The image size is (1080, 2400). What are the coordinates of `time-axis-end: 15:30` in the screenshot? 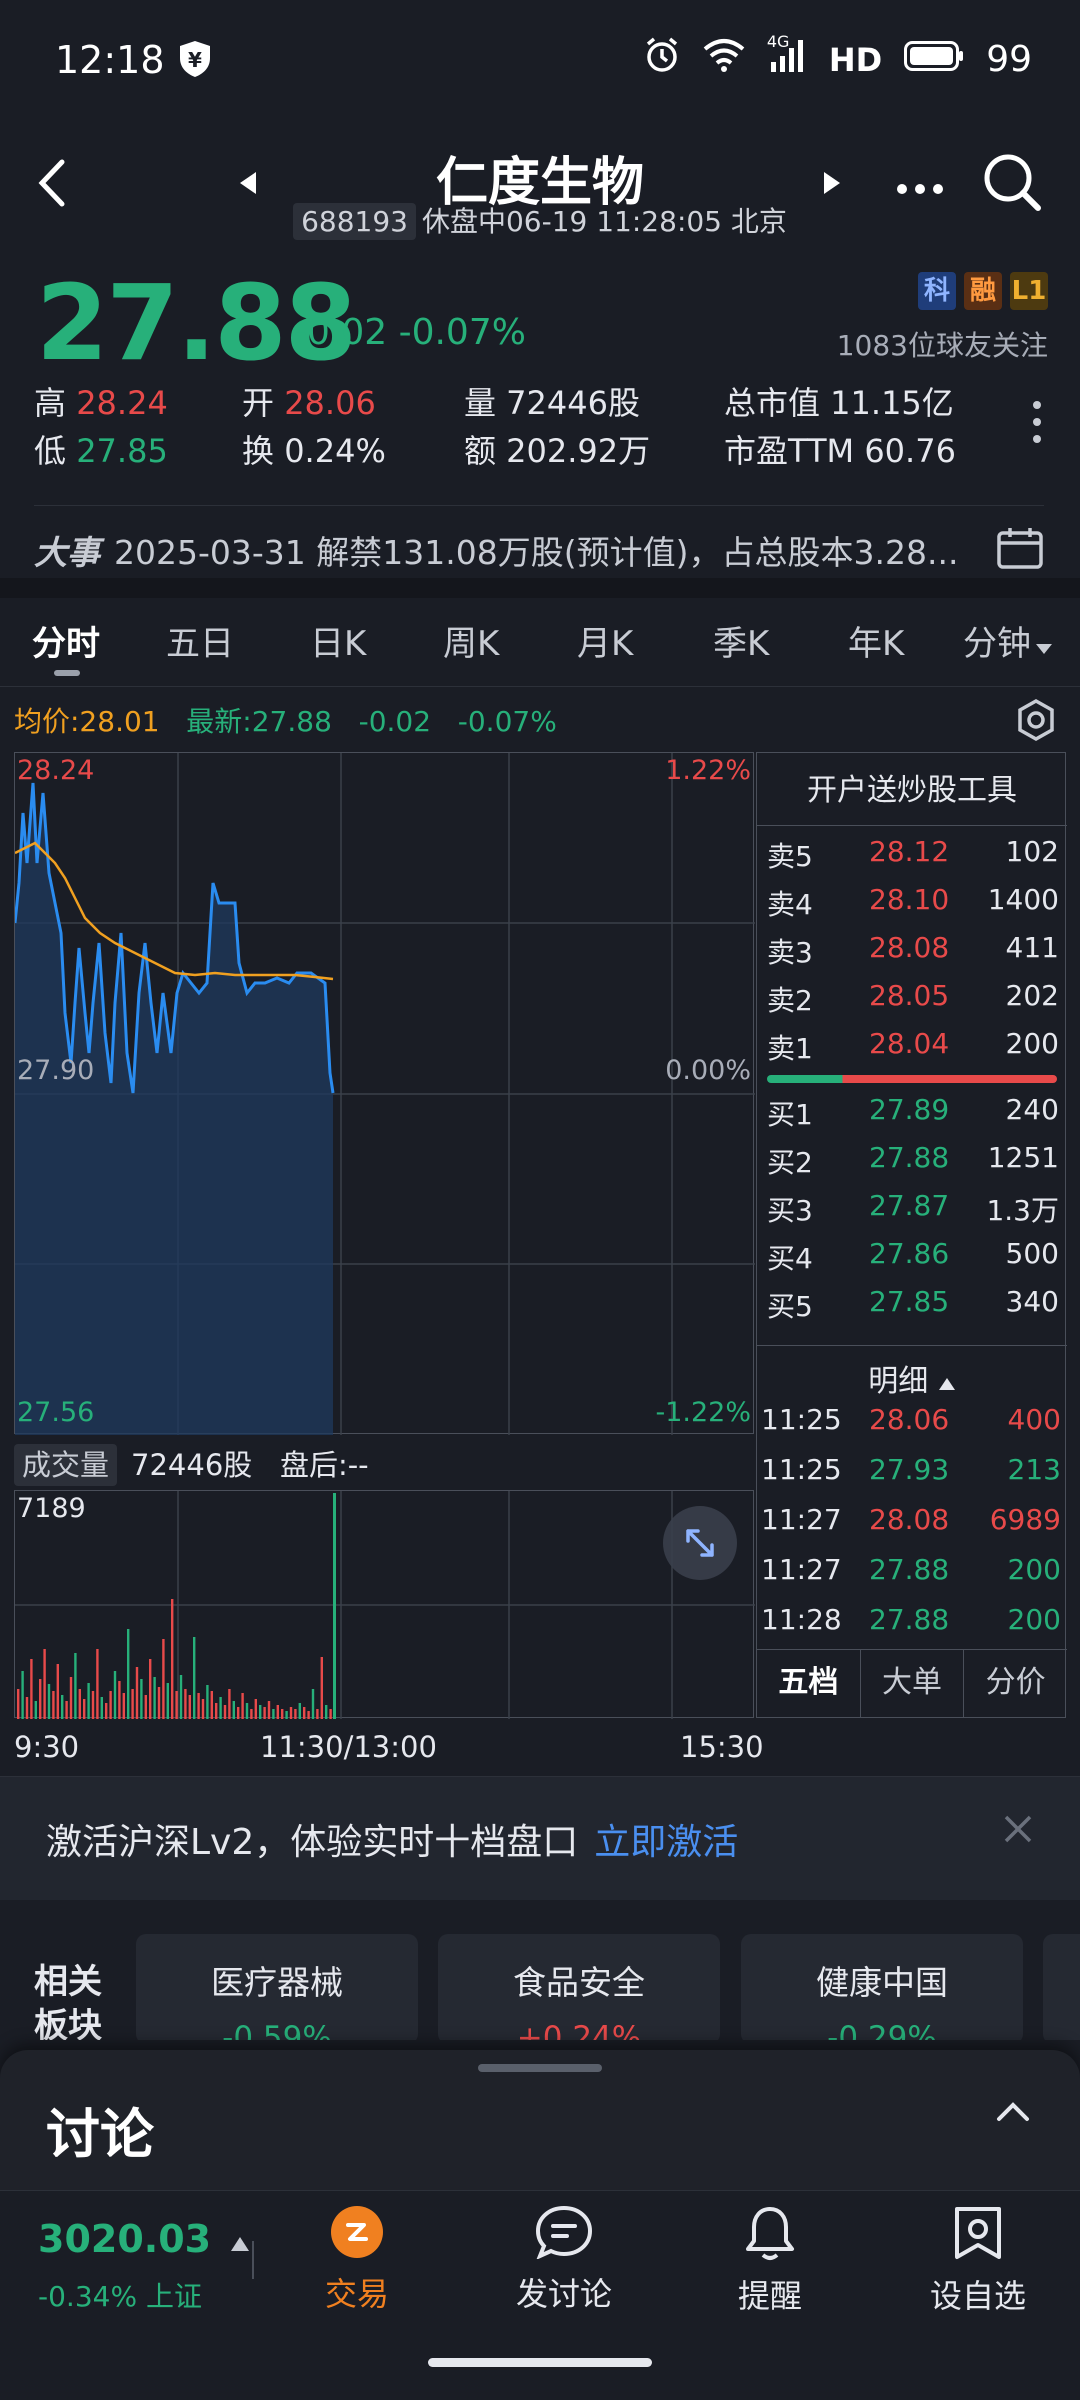 It's located at (722, 1747).